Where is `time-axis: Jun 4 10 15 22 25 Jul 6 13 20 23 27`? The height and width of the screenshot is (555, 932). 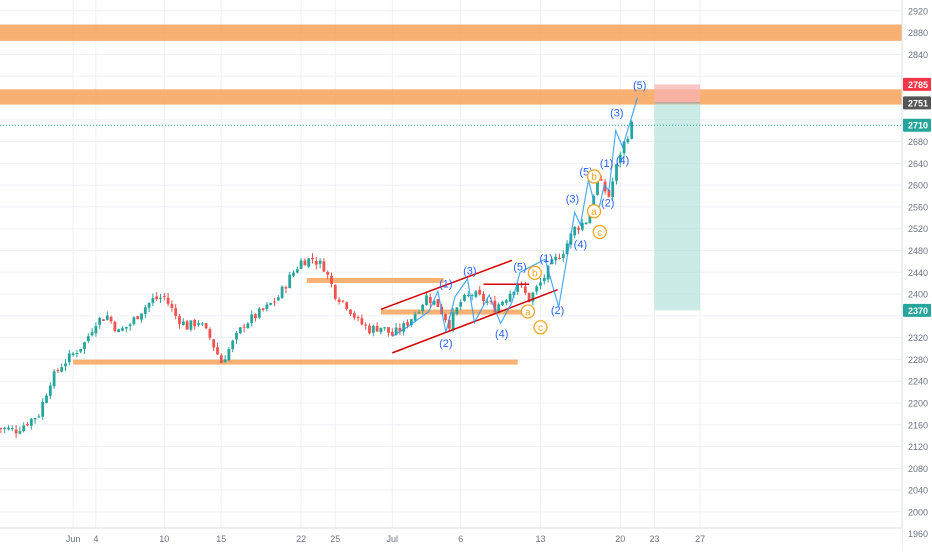
time-axis: Jun 4 10 15 22 25 Jul 6 13 20 23 27 is located at coordinates (451, 538).